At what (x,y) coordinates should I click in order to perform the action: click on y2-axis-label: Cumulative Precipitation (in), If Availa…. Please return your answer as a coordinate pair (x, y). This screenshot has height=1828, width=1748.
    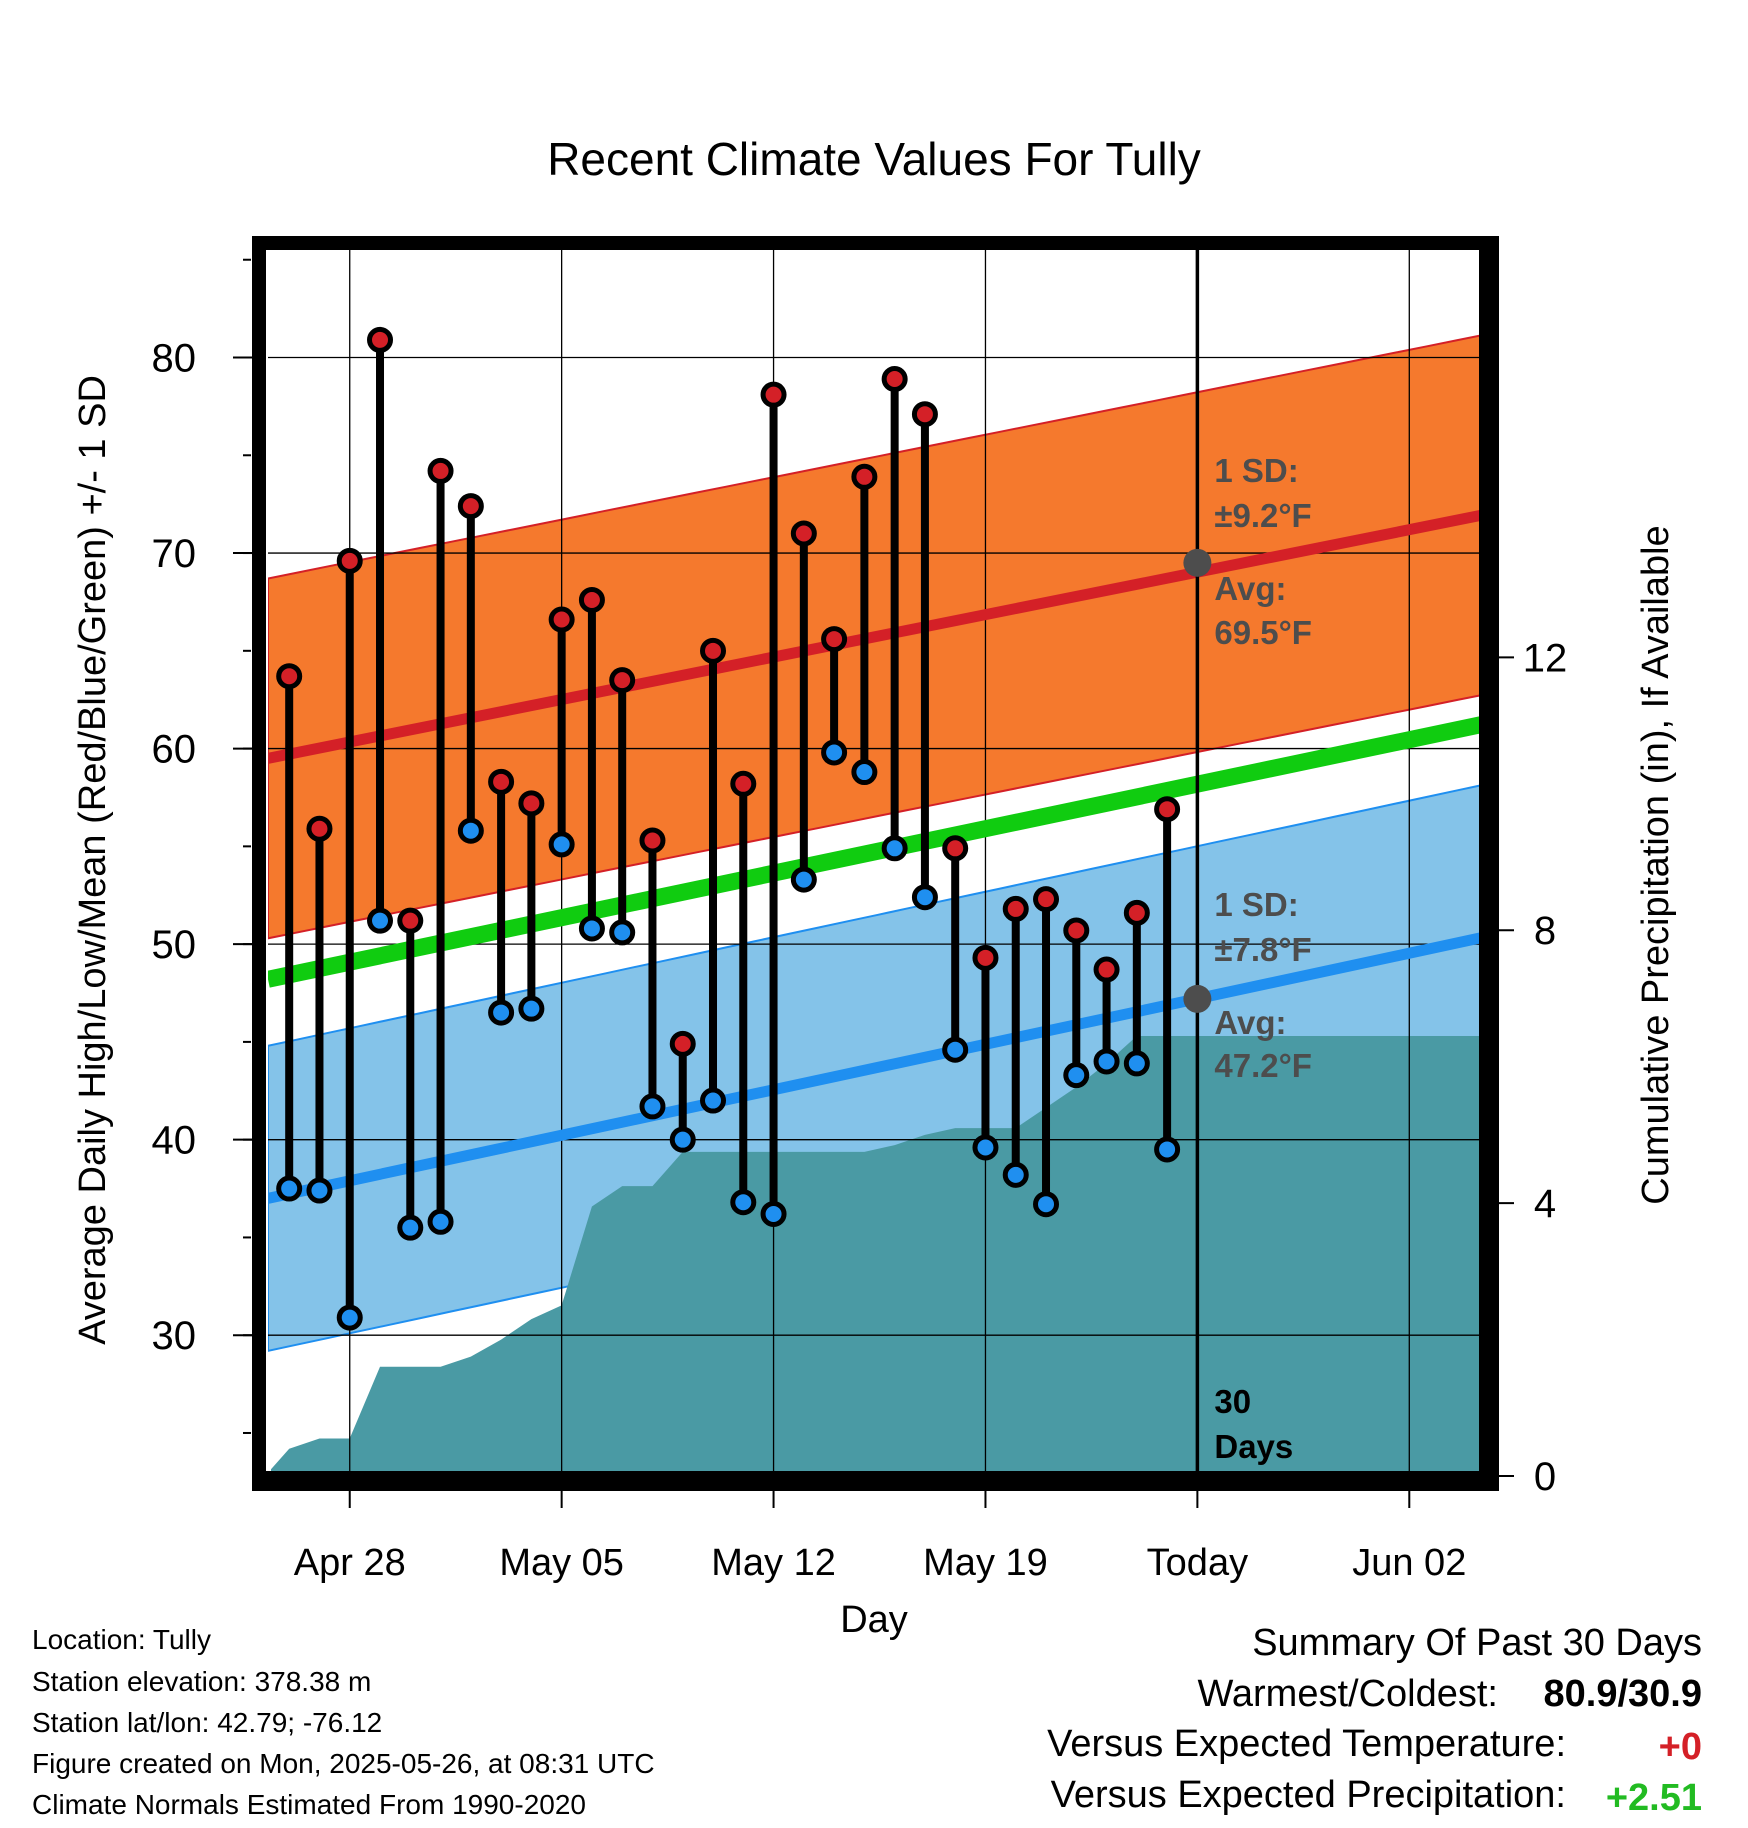
    Looking at the image, I should click on (1656, 864).